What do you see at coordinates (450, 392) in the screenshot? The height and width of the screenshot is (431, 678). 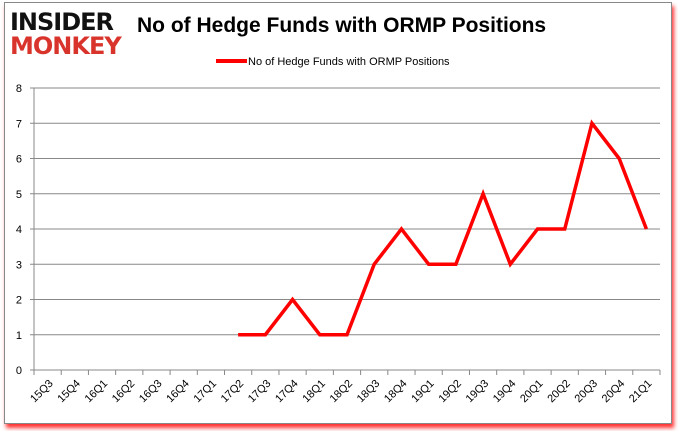 I see `x-tick-label: 19Q2` at bounding box center [450, 392].